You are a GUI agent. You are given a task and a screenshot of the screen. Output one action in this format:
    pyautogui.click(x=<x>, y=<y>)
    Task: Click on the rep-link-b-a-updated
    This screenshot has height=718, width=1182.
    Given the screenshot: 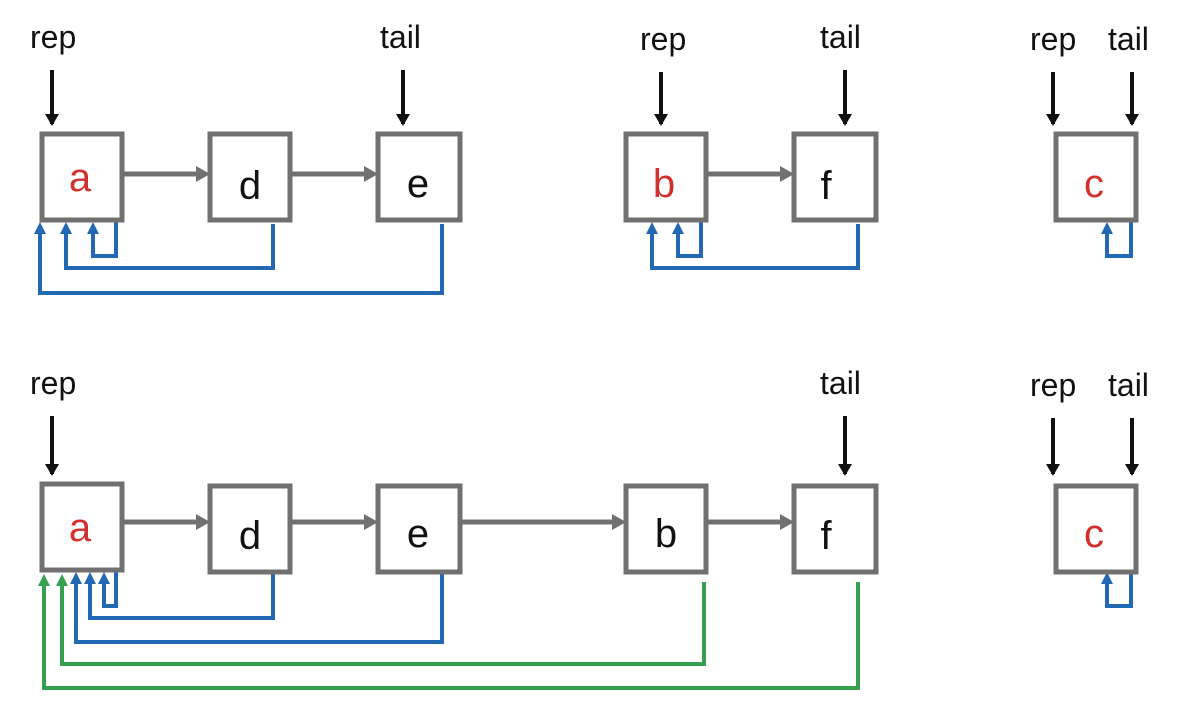 What is the action you would take?
    pyautogui.click(x=383, y=624)
    